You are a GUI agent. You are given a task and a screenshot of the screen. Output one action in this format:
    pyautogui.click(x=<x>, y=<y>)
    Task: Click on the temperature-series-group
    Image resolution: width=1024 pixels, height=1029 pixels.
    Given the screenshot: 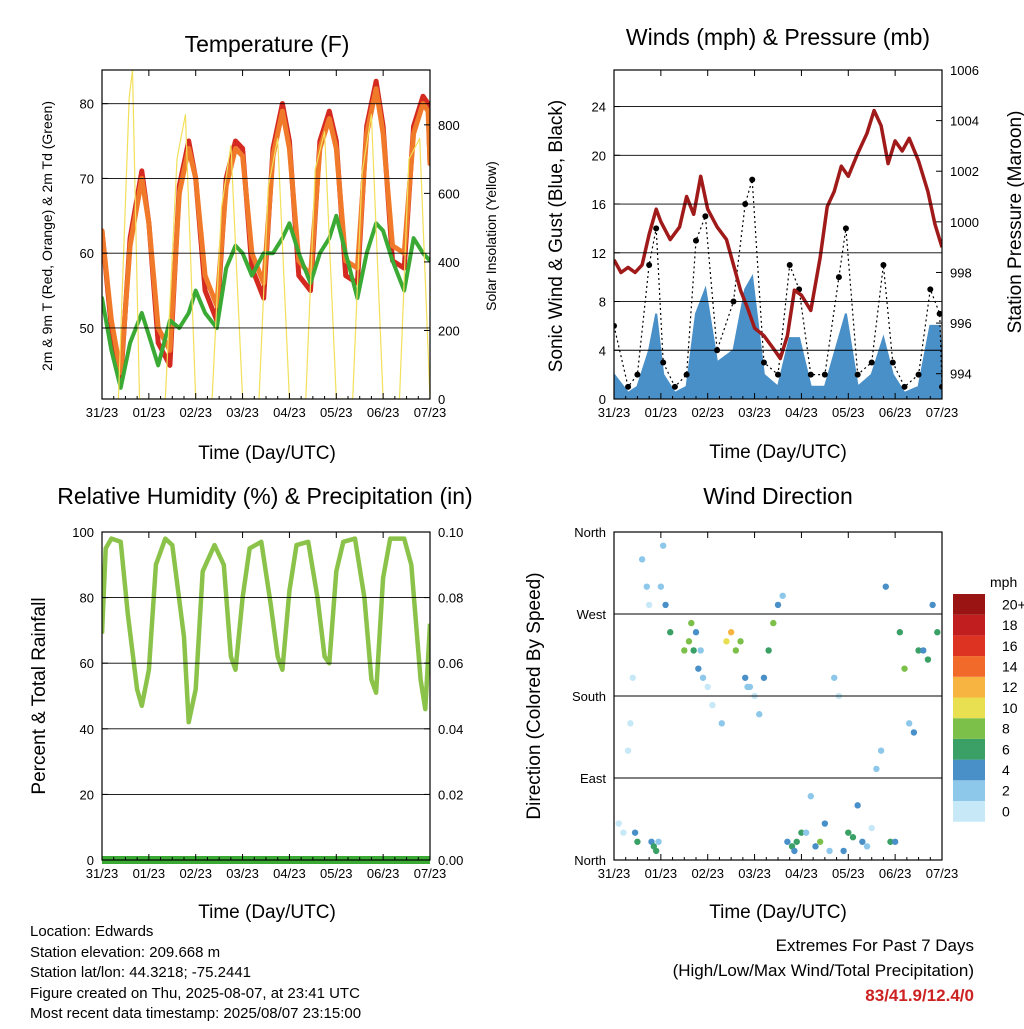 What is the action you would take?
    pyautogui.click(x=266, y=234)
    